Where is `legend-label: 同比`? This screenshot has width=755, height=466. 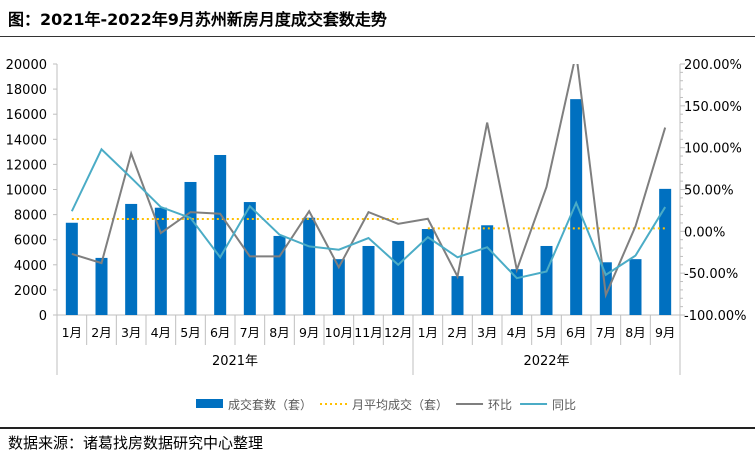 legend-label: 同比 is located at coordinates (564, 405).